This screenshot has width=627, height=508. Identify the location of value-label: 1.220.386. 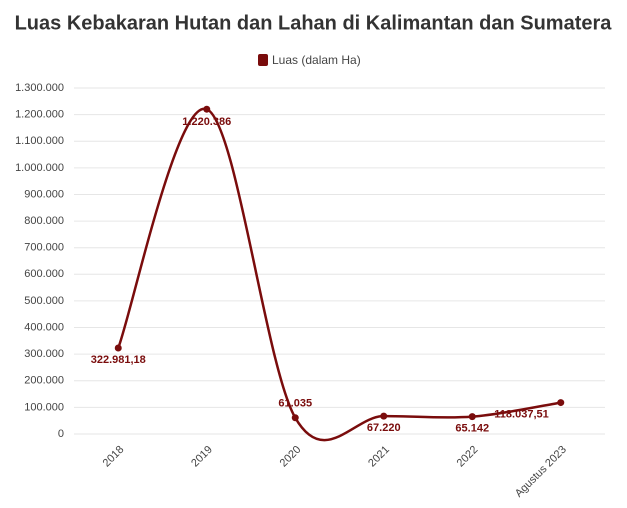
(206, 122).